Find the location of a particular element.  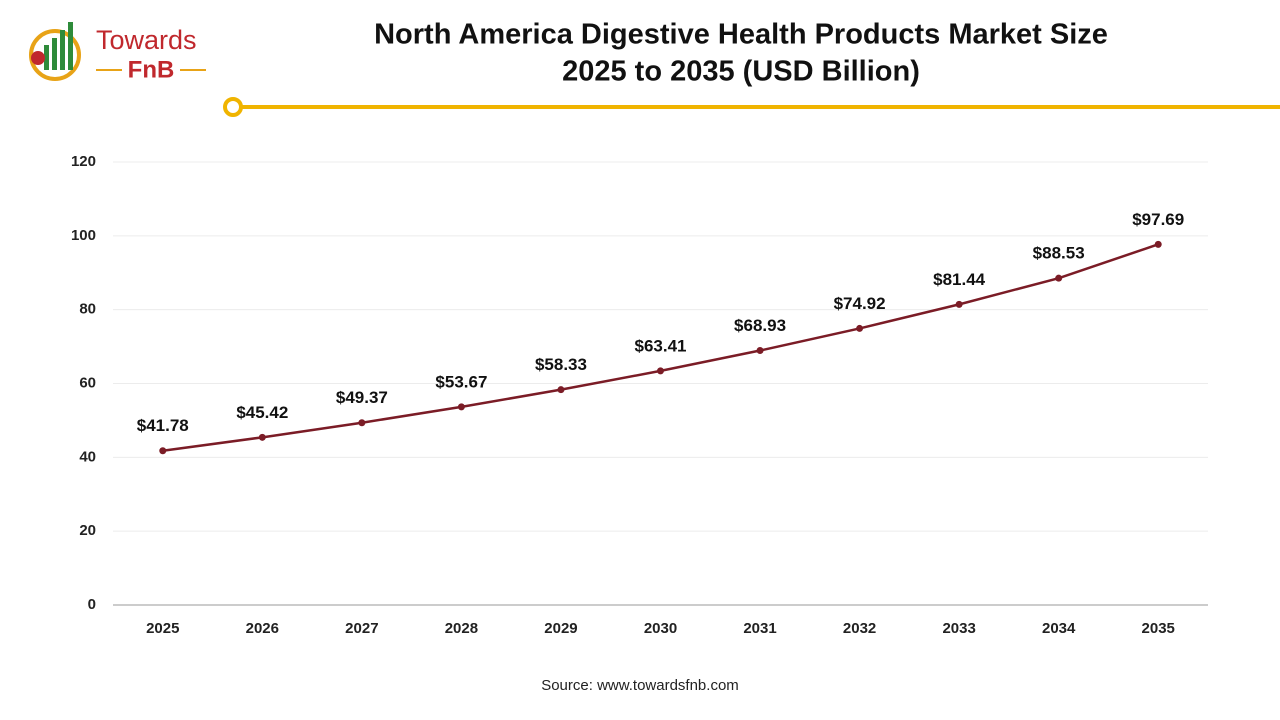

x-tick-label: 2026 is located at coordinates (262, 628).